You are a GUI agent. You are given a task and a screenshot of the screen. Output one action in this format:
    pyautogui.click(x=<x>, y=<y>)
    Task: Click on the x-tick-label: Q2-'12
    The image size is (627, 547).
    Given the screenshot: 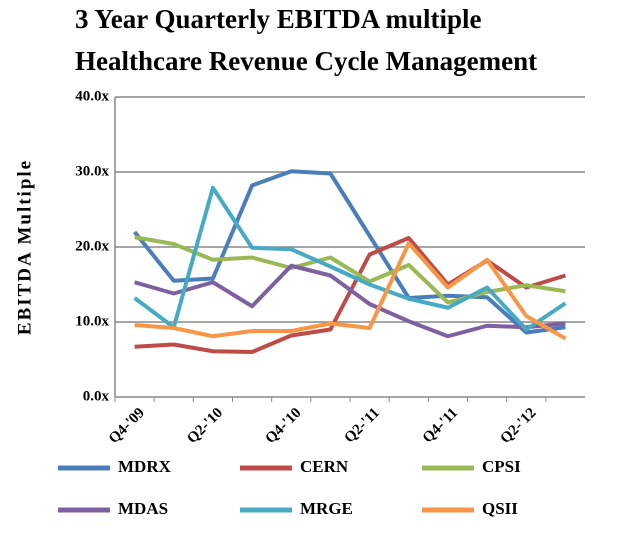 What is the action you would take?
    pyautogui.click(x=519, y=426)
    